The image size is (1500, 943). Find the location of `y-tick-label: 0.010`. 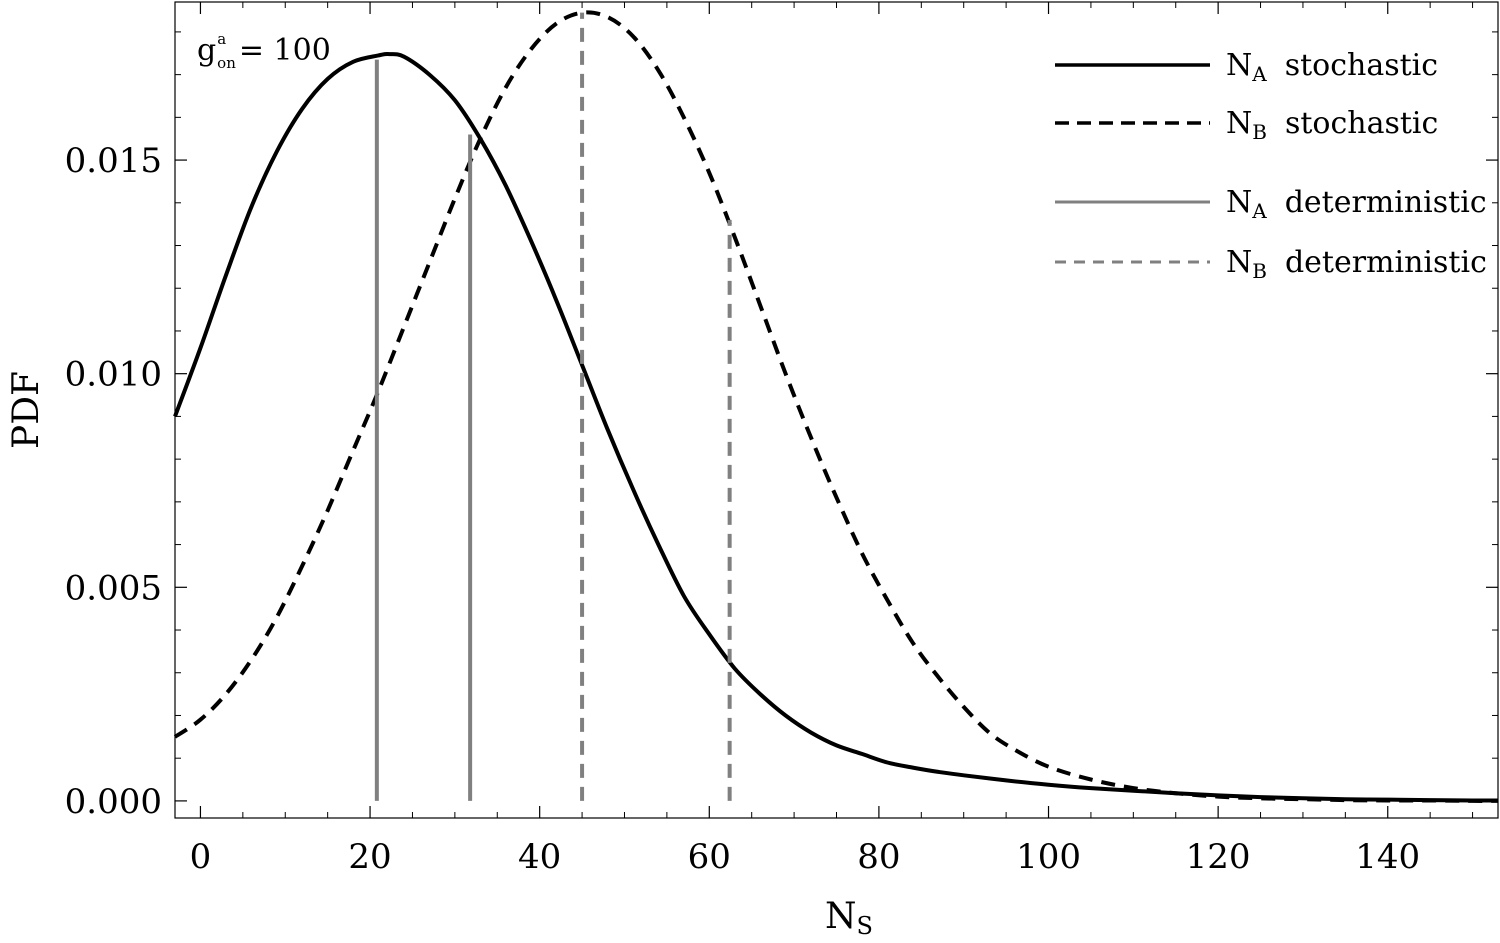

y-tick-label: 0.010 is located at coordinates (113, 375).